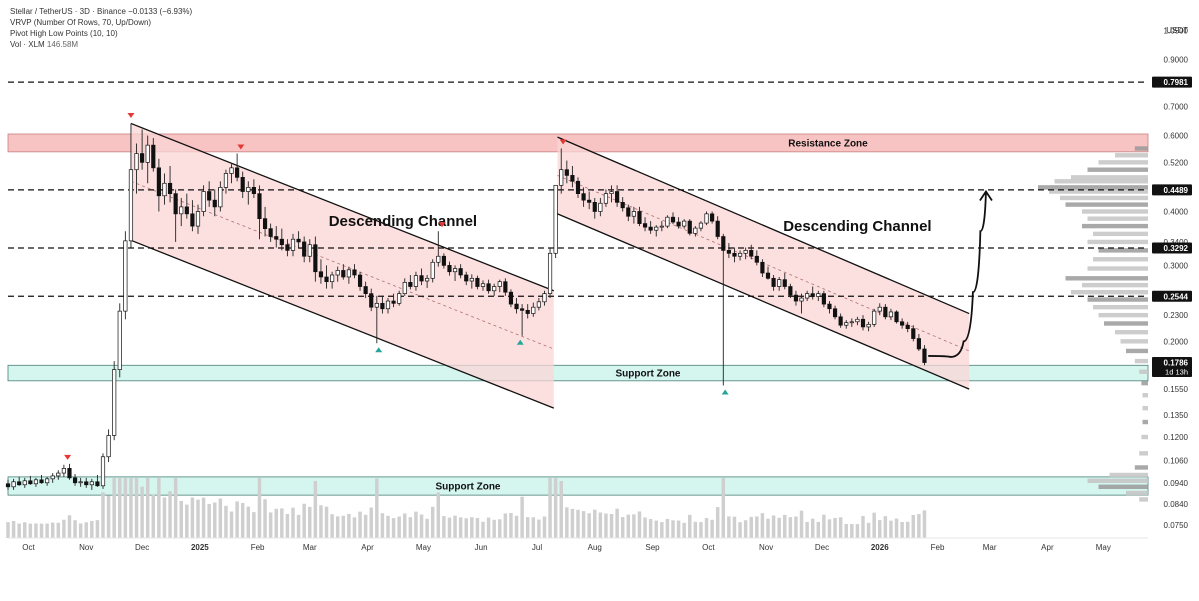  What do you see at coordinates (258, 547) in the screenshot?
I see `x-tick-label: Feb` at bounding box center [258, 547].